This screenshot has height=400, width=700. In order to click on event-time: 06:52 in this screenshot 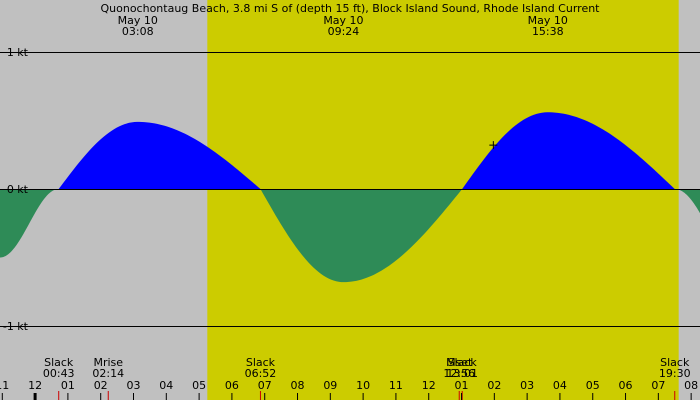, I will do `click(261, 373)`.